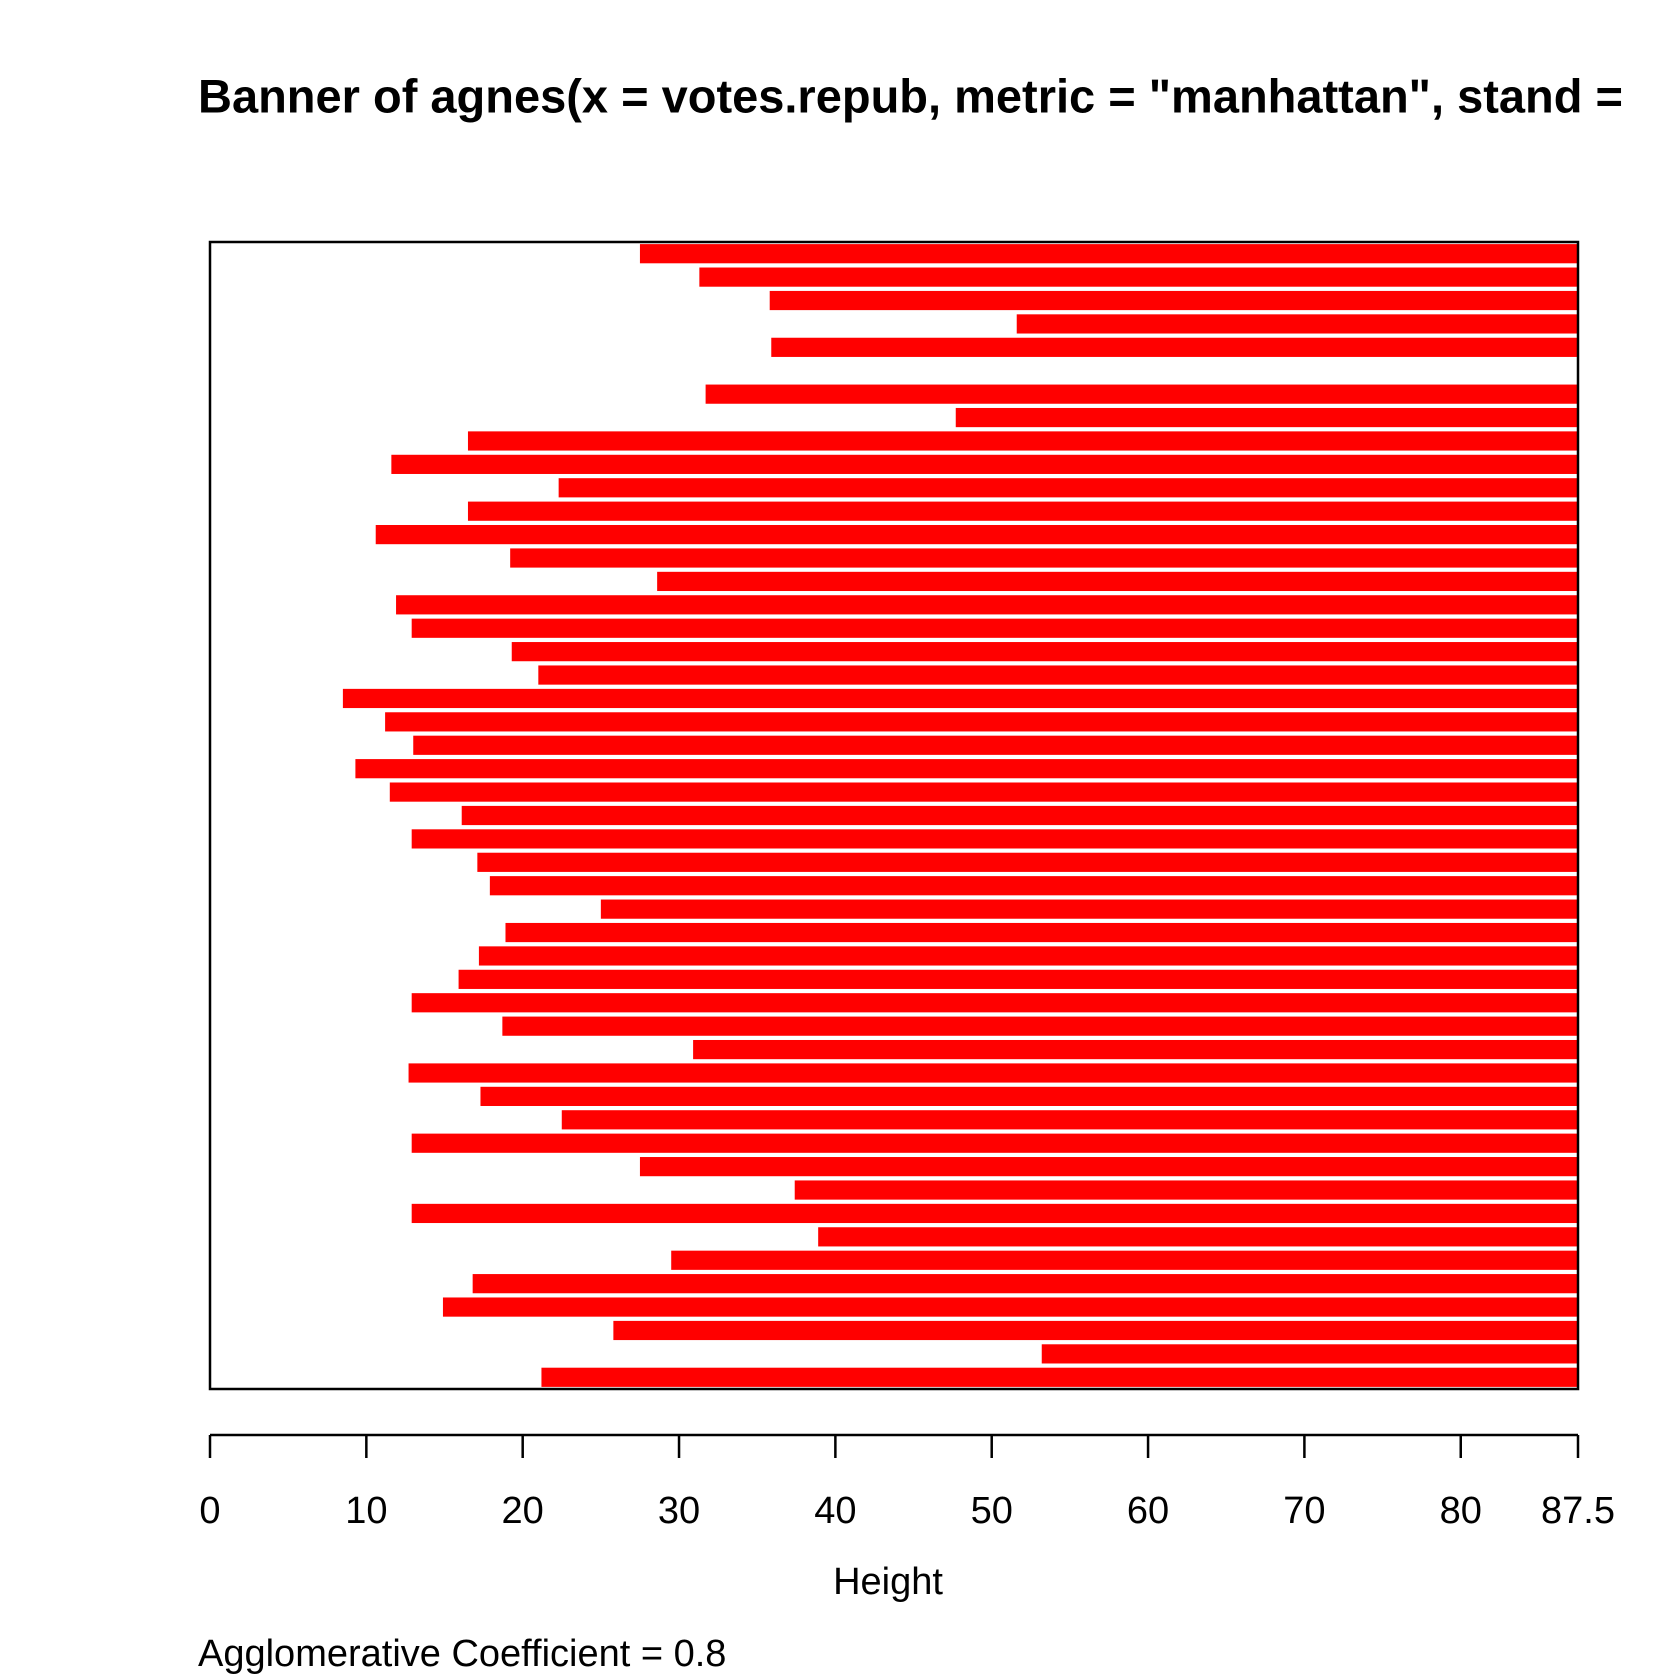 The height and width of the screenshot is (1680, 1680). What do you see at coordinates (462, 1654) in the screenshot?
I see `subtitle: Agglomerative Coefficient = 0.8` at bounding box center [462, 1654].